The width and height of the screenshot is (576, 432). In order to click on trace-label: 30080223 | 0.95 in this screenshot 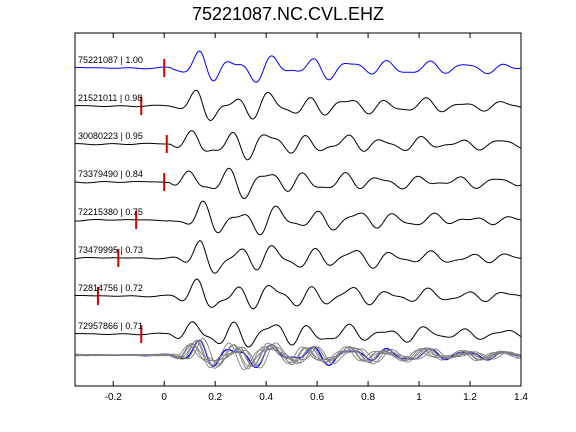, I will do `click(110, 136)`.